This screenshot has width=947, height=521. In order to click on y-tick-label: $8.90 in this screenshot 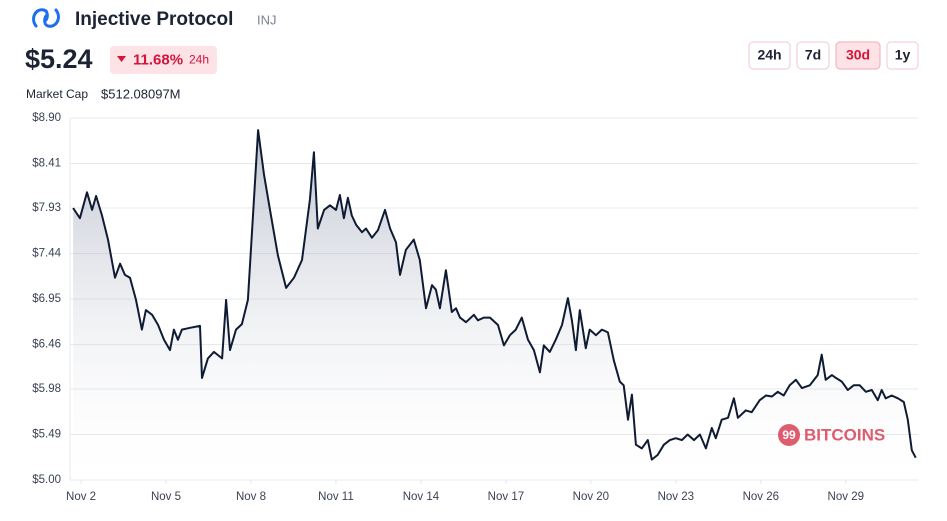, I will do `click(46, 118)`.